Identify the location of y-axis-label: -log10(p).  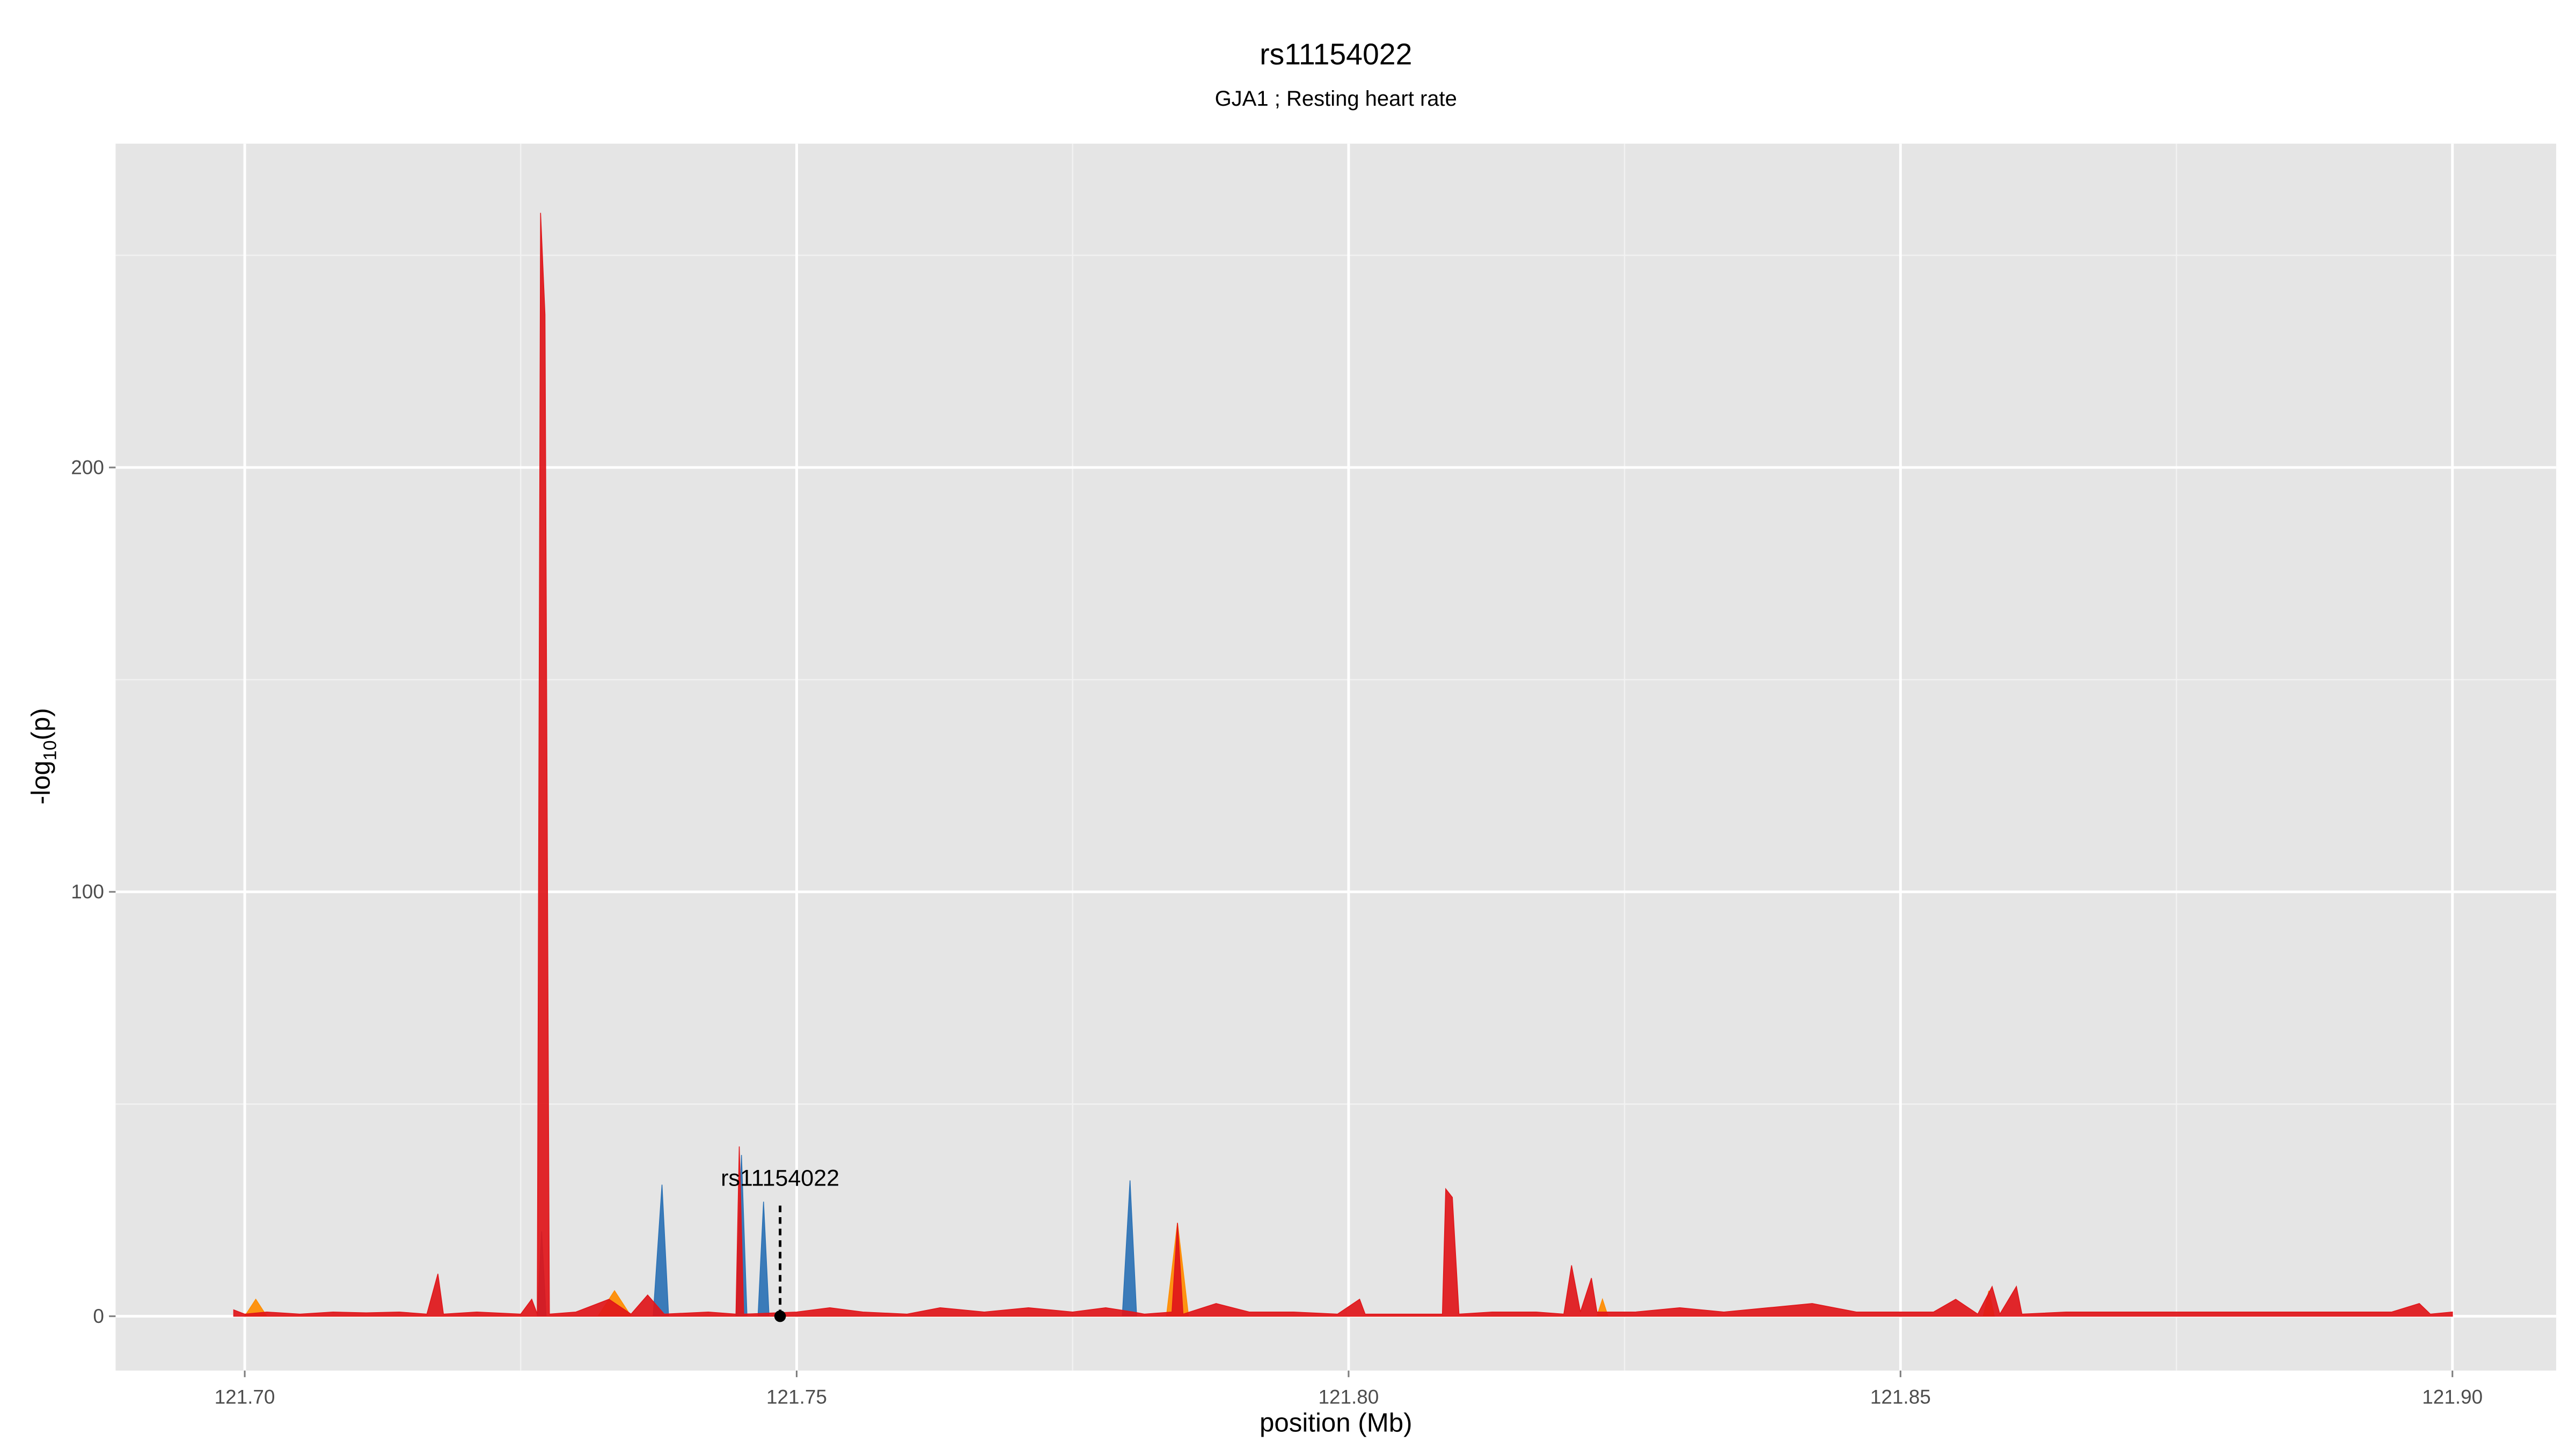
(43, 756).